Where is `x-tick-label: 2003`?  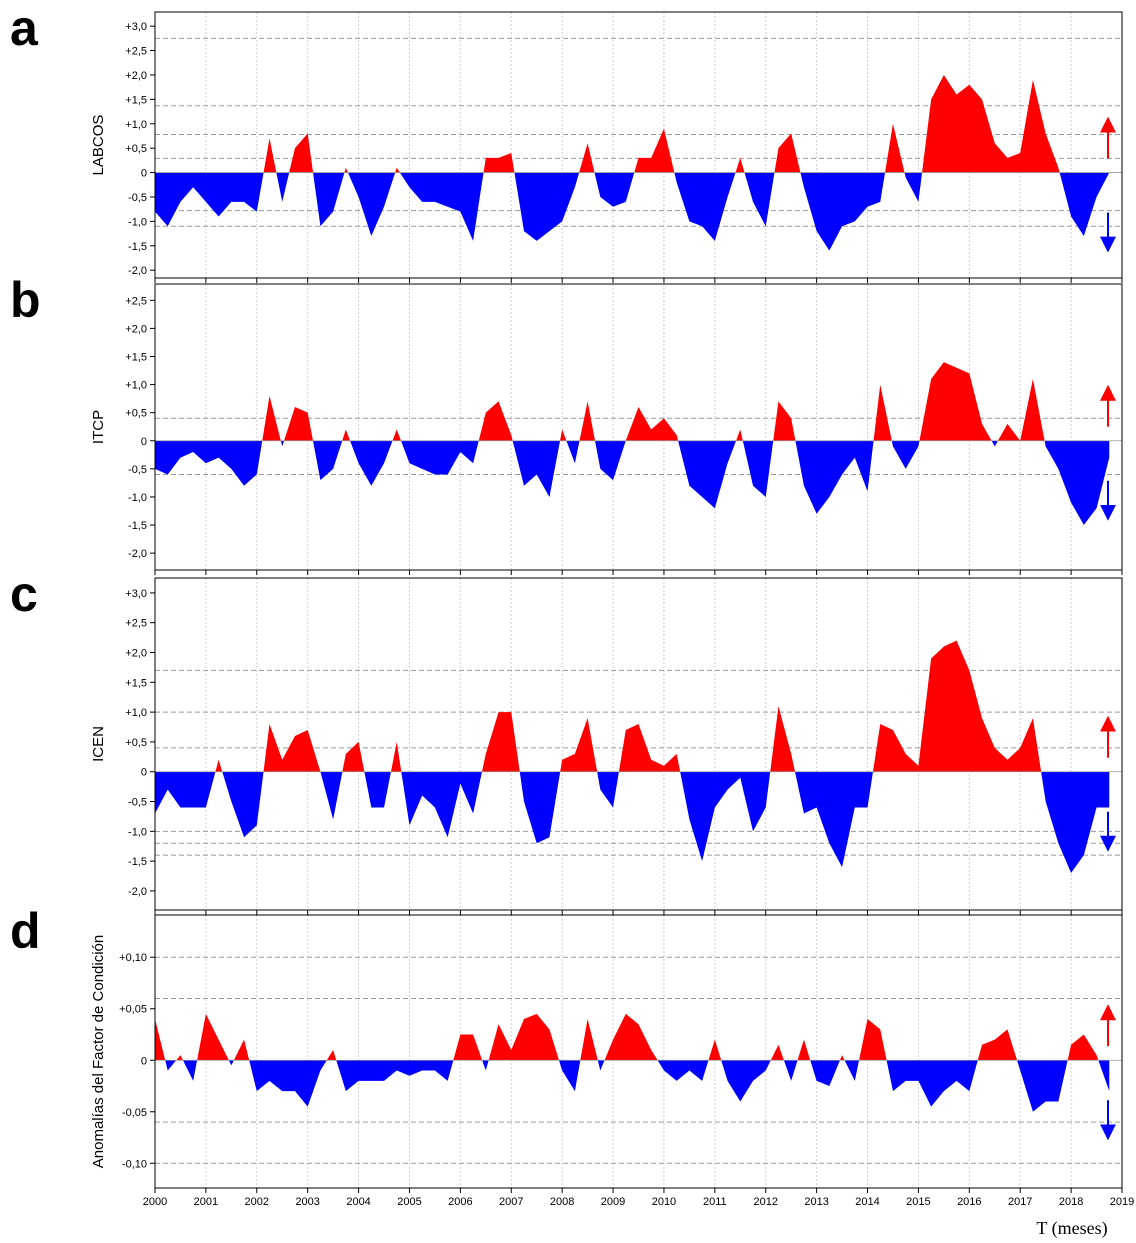 x-tick-label: 2003 is located at coordinates (307, 1202).